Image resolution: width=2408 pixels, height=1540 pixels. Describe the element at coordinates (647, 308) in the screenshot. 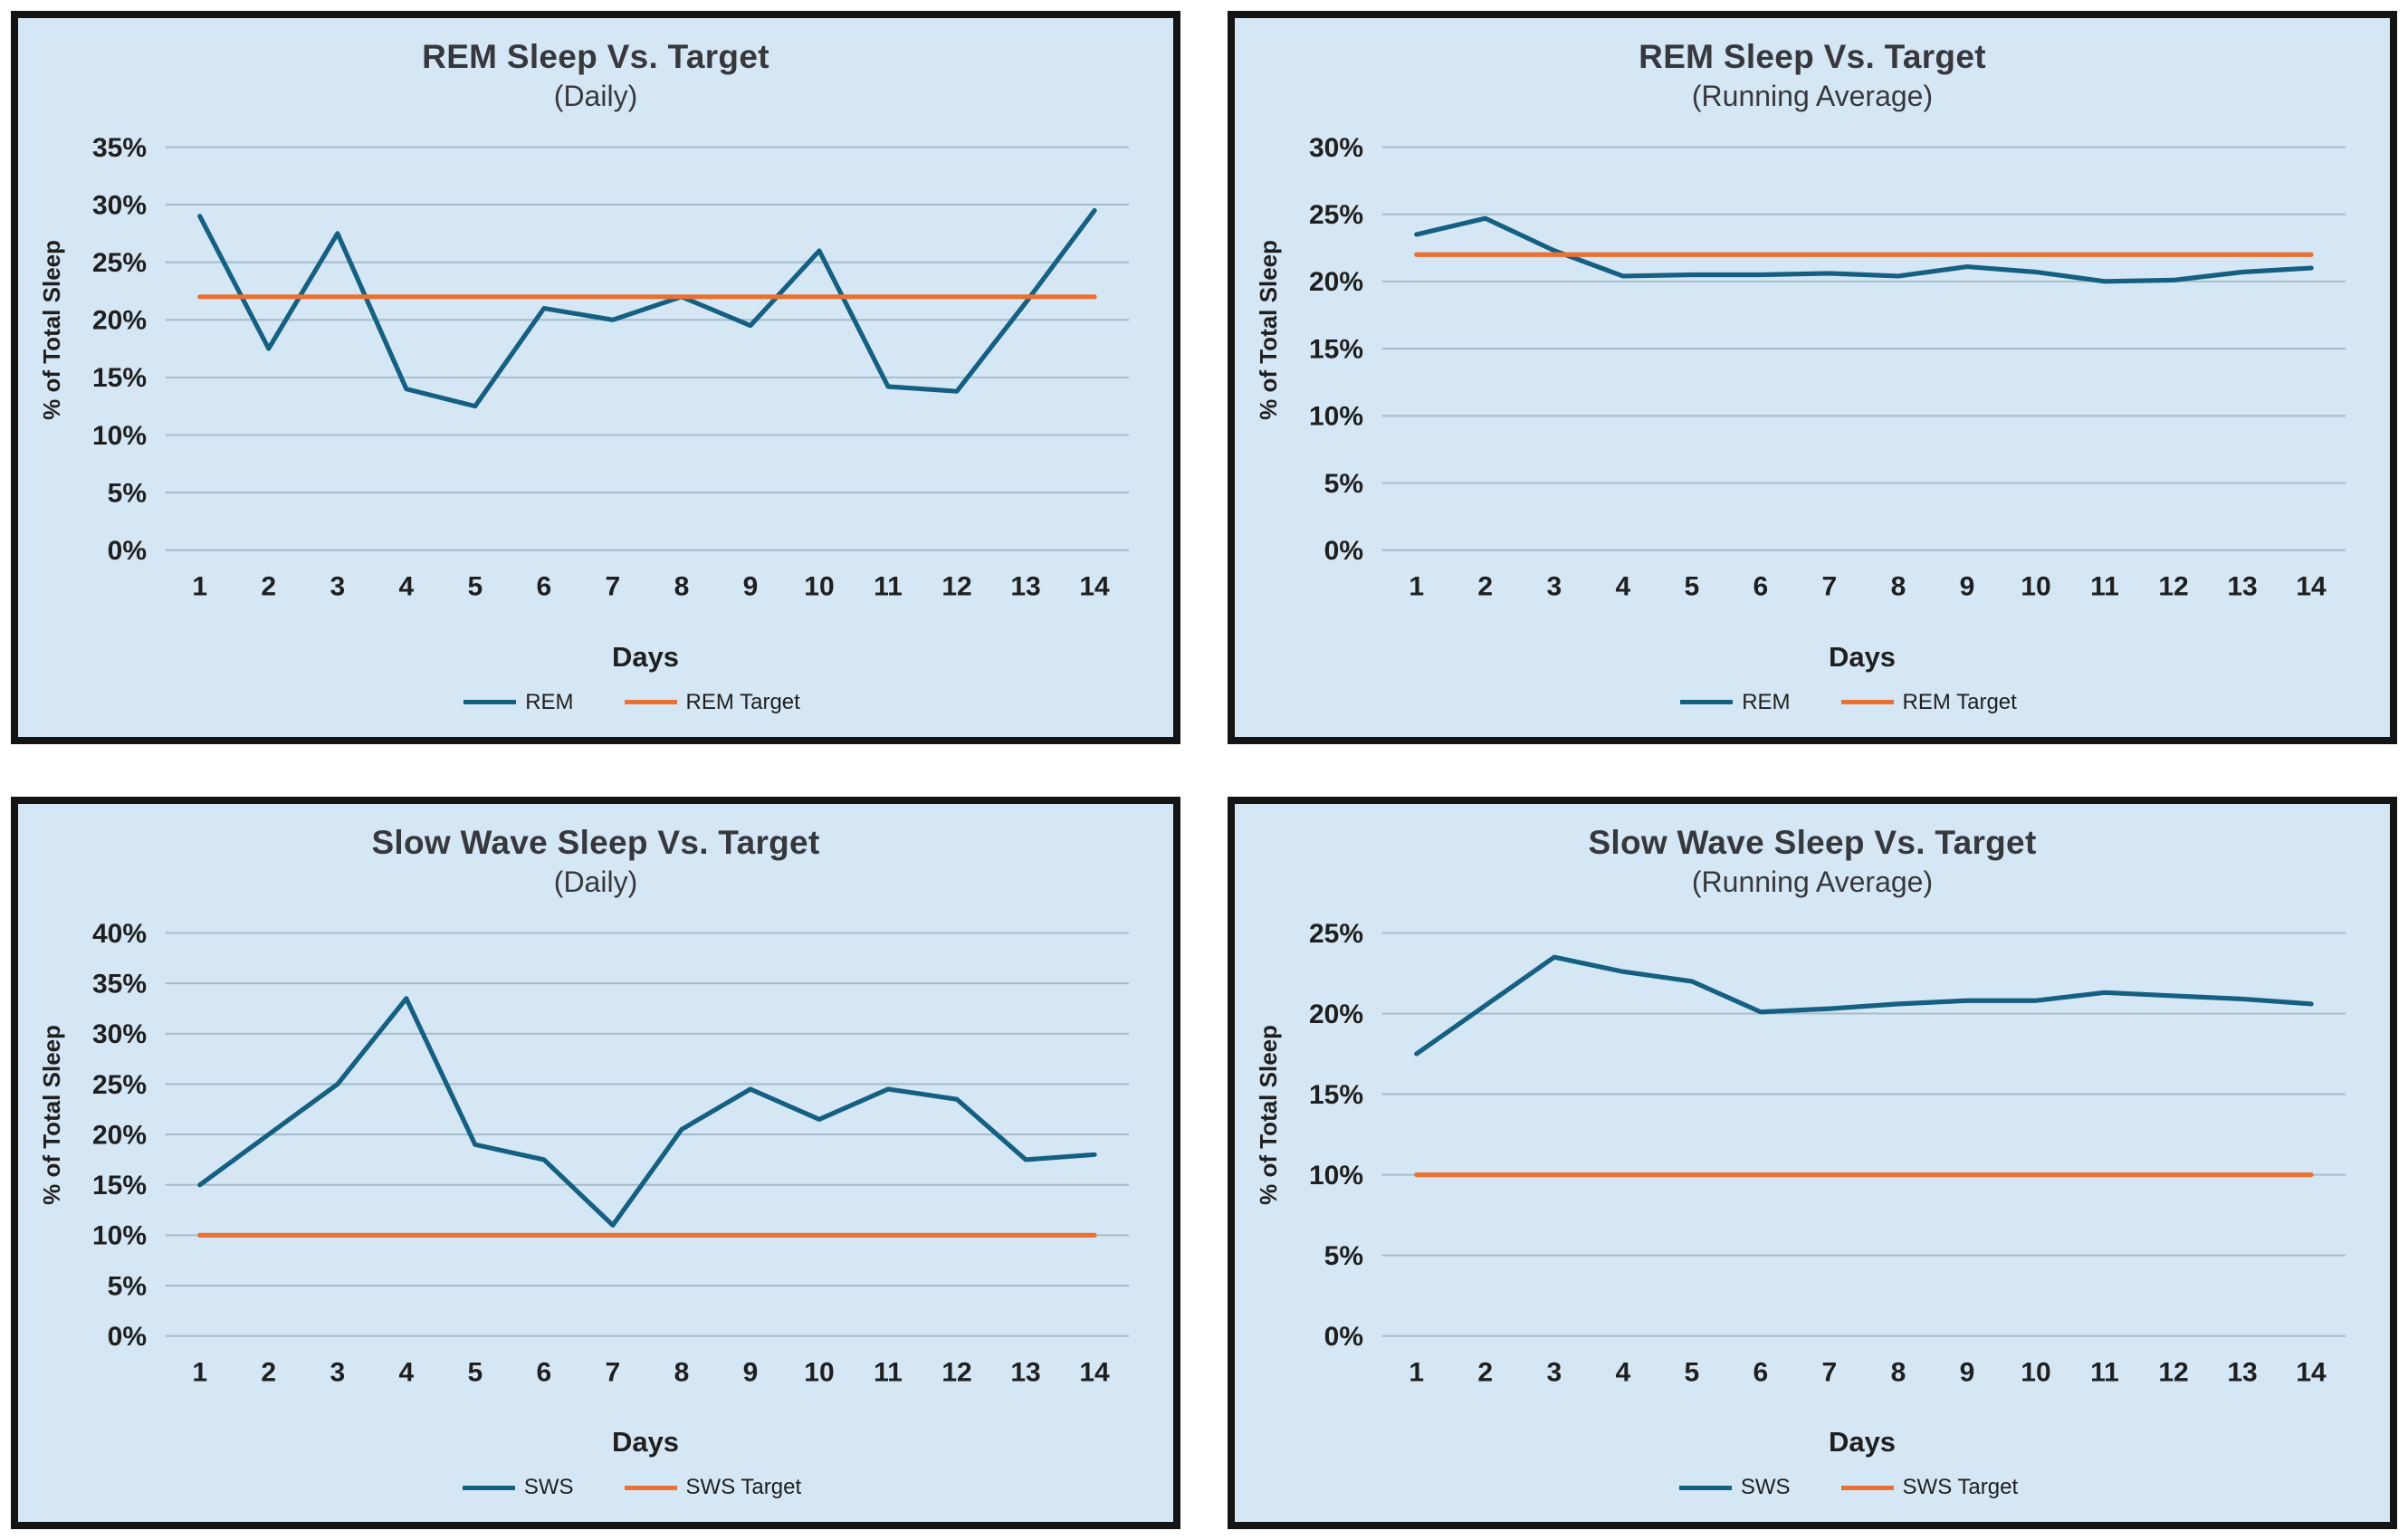

I see `series-line-rem` at that location.